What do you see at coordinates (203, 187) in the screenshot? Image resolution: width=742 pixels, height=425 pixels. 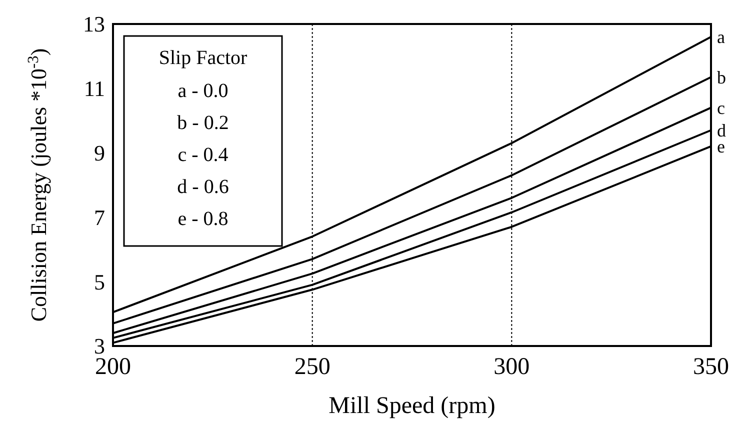 I see `annotation: d - 0.6` at bounding box center [203, 187].